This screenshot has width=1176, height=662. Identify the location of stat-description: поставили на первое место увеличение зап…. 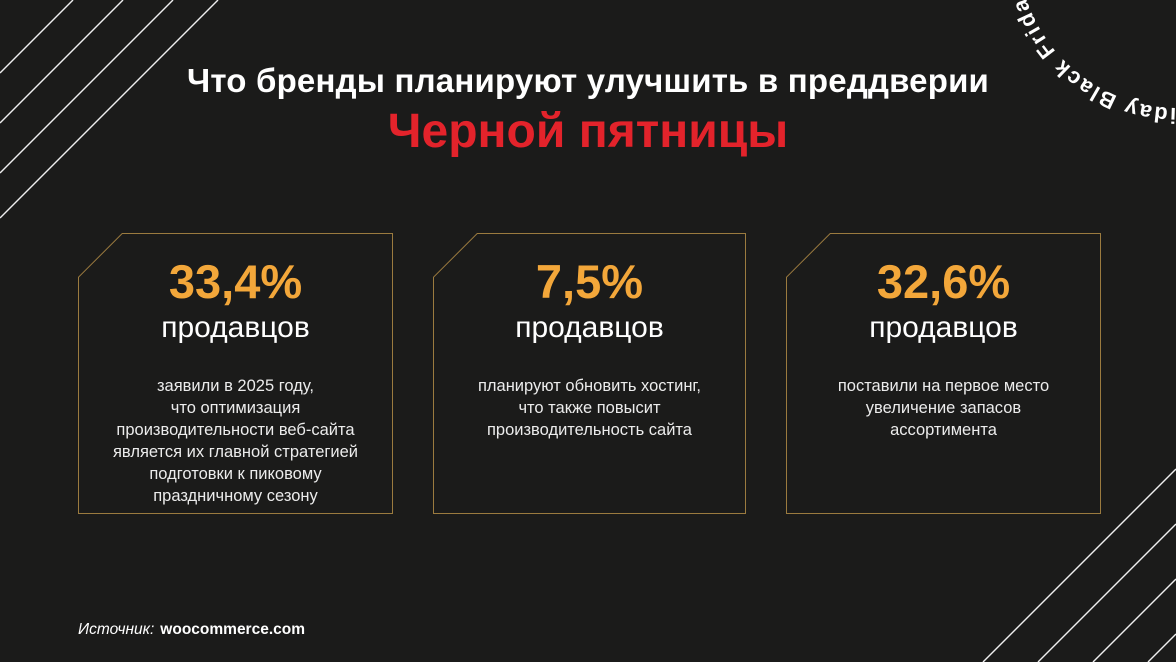
(943, 408).